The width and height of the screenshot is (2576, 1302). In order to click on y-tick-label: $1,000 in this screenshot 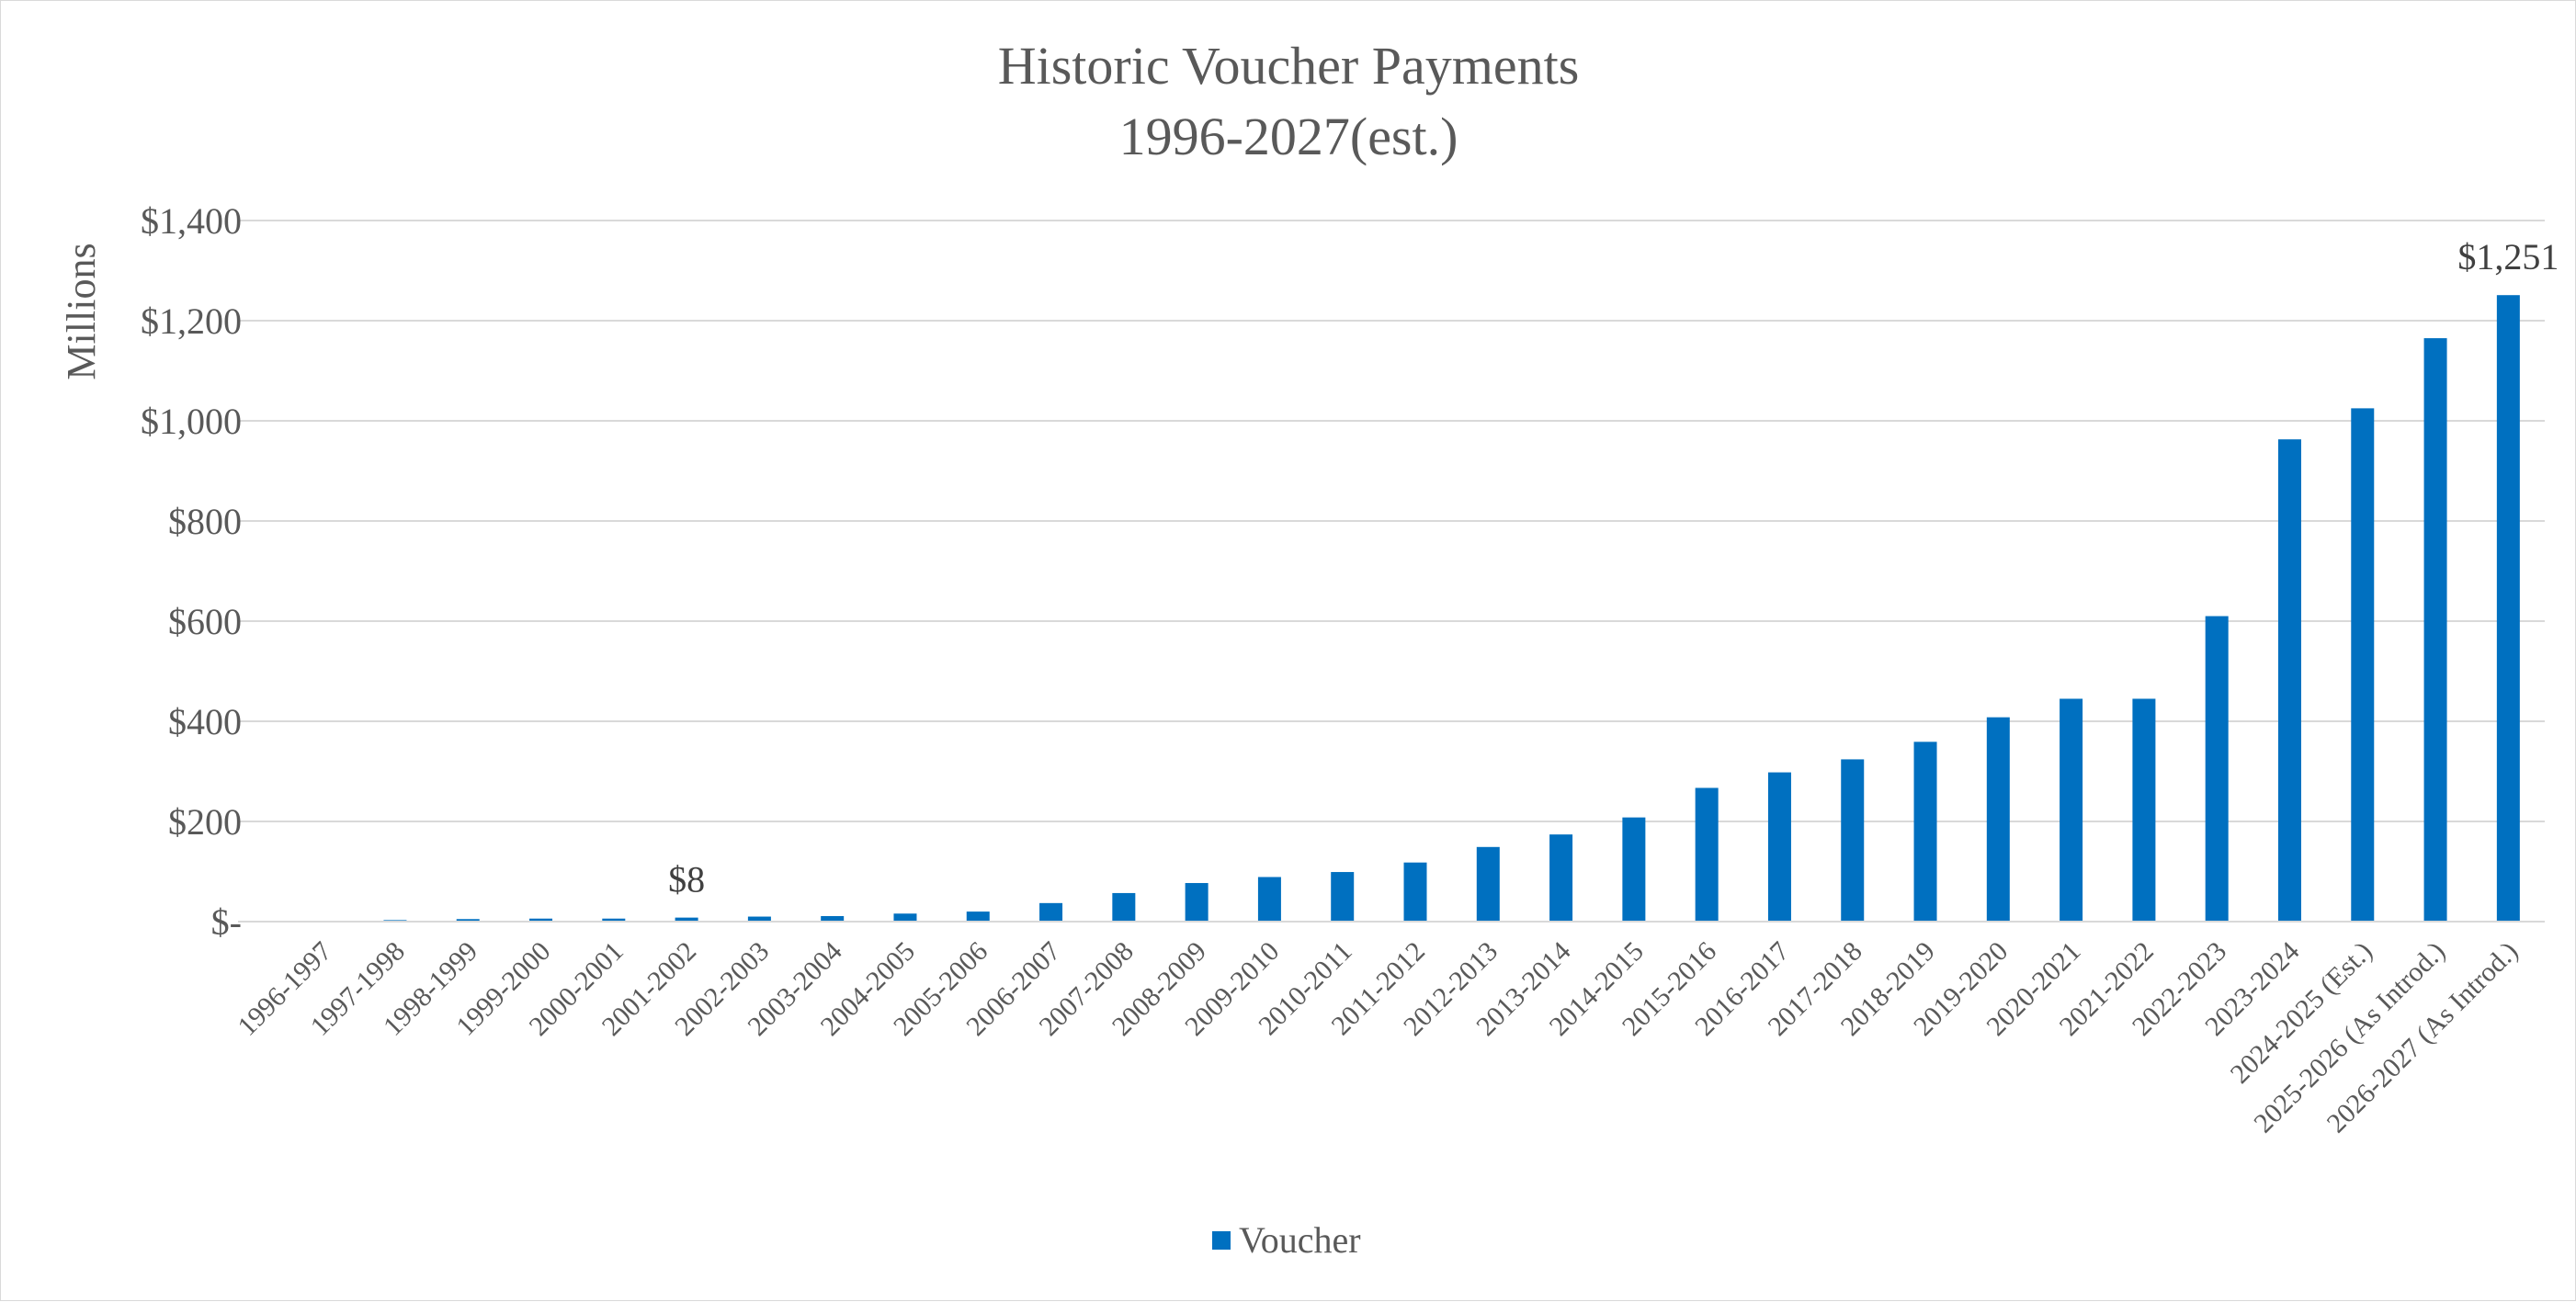, I will do `click(191, 422)`.